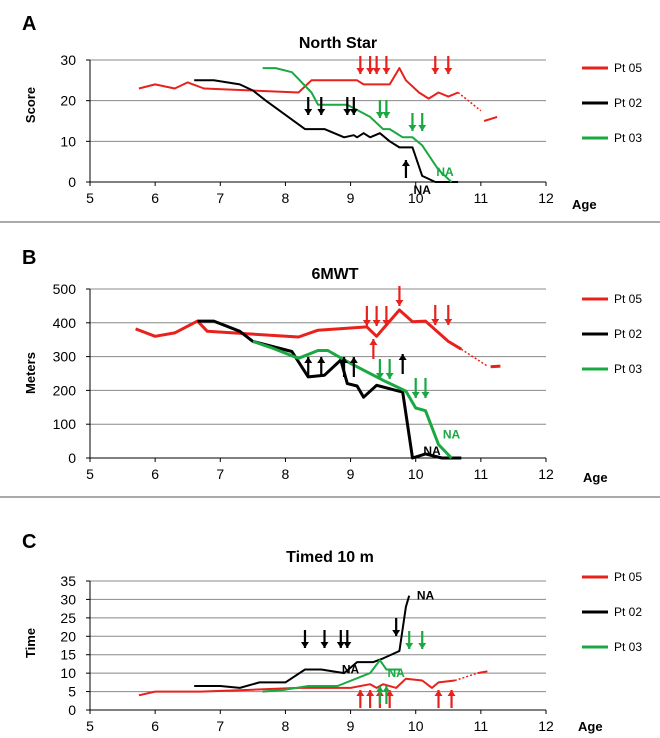  Describe the element at coordinates (72, 692) in the screenshot. I see `y-tick-label: 5` at that location.